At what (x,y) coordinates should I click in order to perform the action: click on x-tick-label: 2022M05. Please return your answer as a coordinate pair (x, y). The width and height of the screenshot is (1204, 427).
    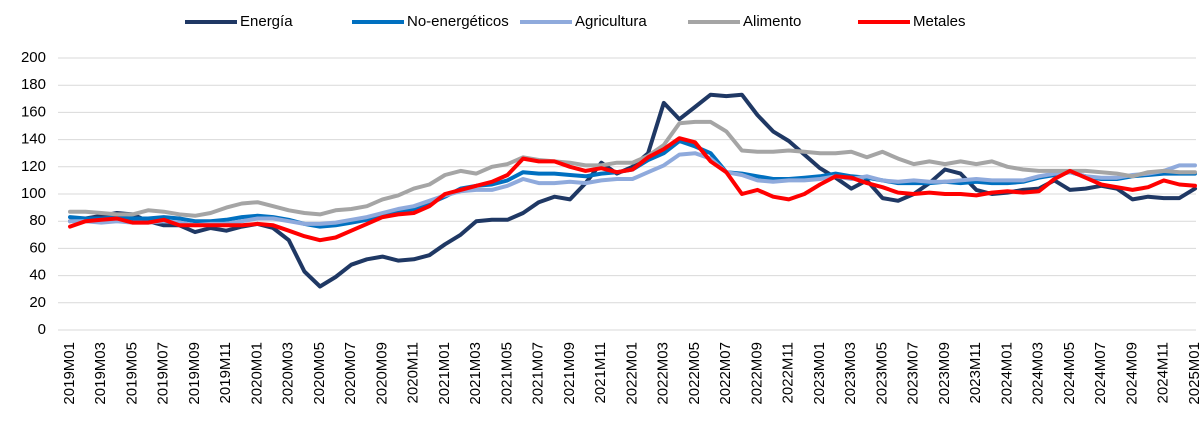
    Looking at the image, I should click on (694, 373).